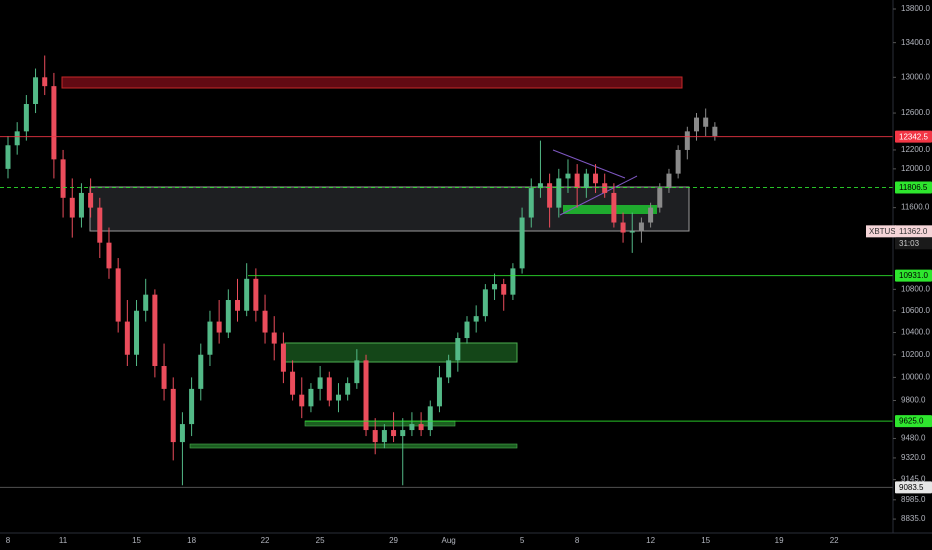 The image size is (932, 550). I want to click on y-tick-label: 9480.0, so click(913, 438).